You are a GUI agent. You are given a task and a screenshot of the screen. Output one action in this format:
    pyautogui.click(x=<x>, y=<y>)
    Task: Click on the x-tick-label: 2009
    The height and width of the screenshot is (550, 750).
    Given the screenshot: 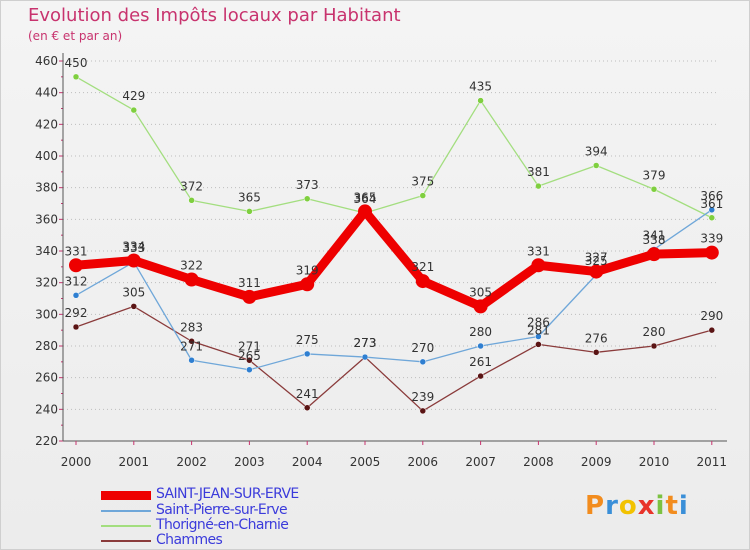 What is the action you would take?
    pyautogui.click(x=596, y=462)
    